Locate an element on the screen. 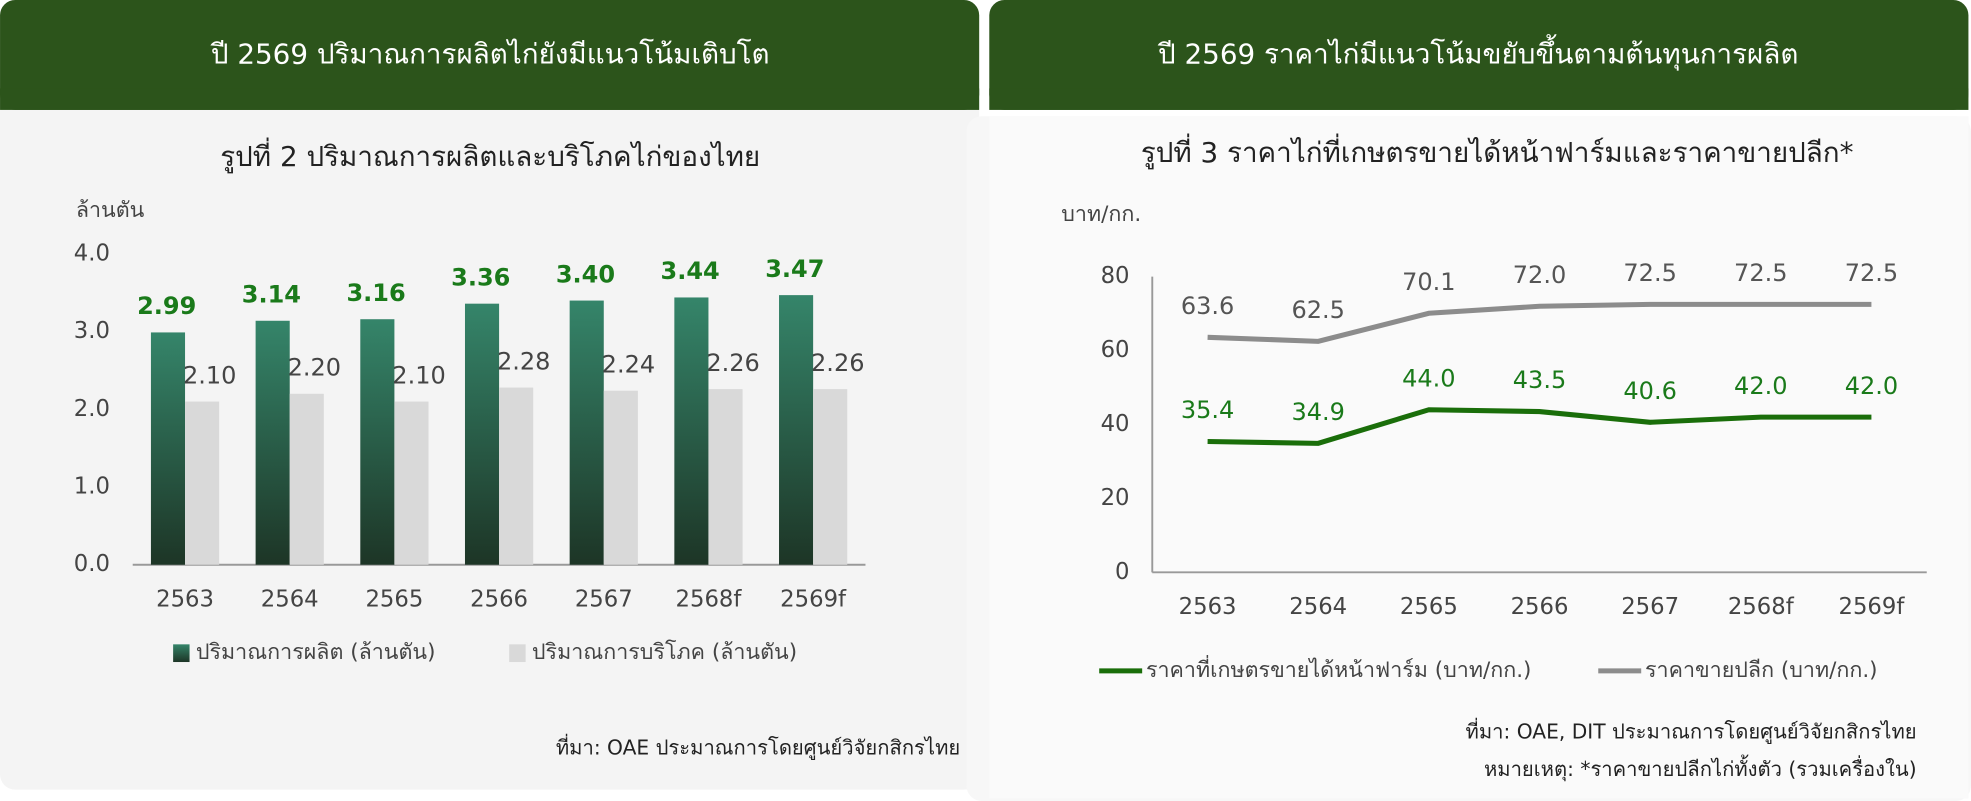 This screenshot has width=1971, height=801. y-tick-label: 2.0 is located at coordinates (92, 409).